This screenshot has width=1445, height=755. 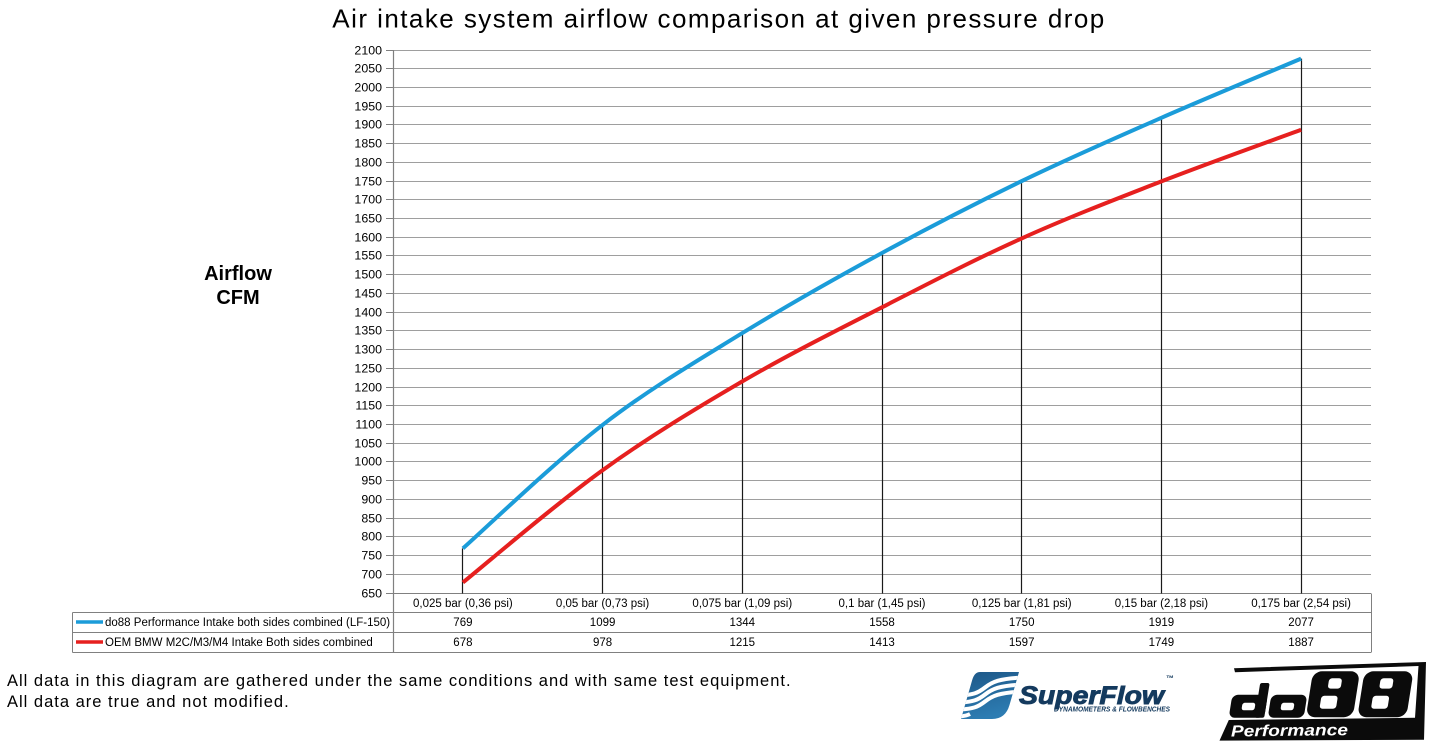 I want to click on svg-text: 1500, so click(x=368, y=275).